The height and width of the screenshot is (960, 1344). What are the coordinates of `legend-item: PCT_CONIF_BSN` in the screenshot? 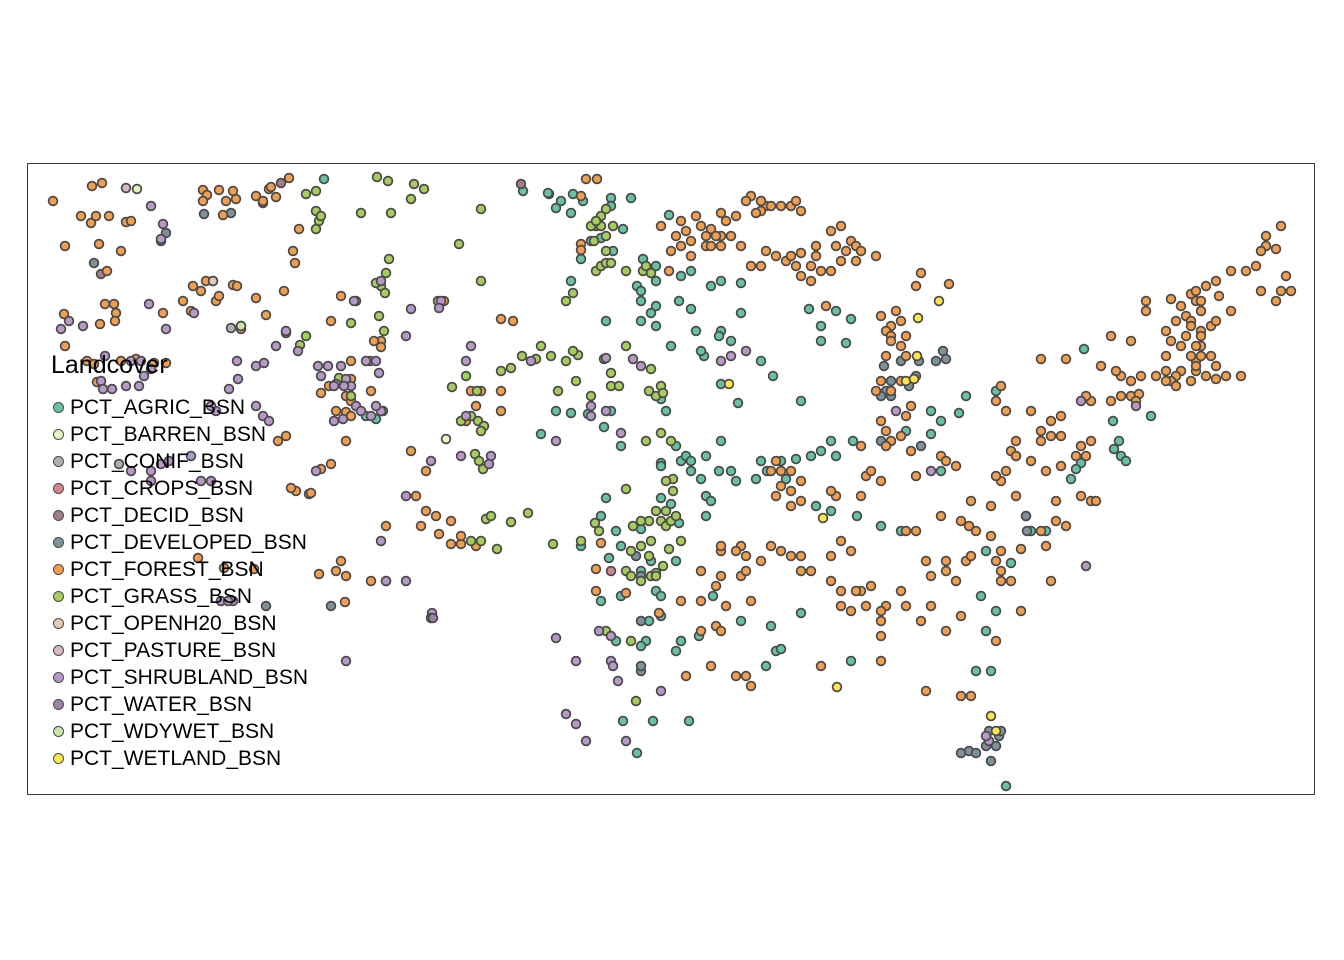 It's located at (179, 461).